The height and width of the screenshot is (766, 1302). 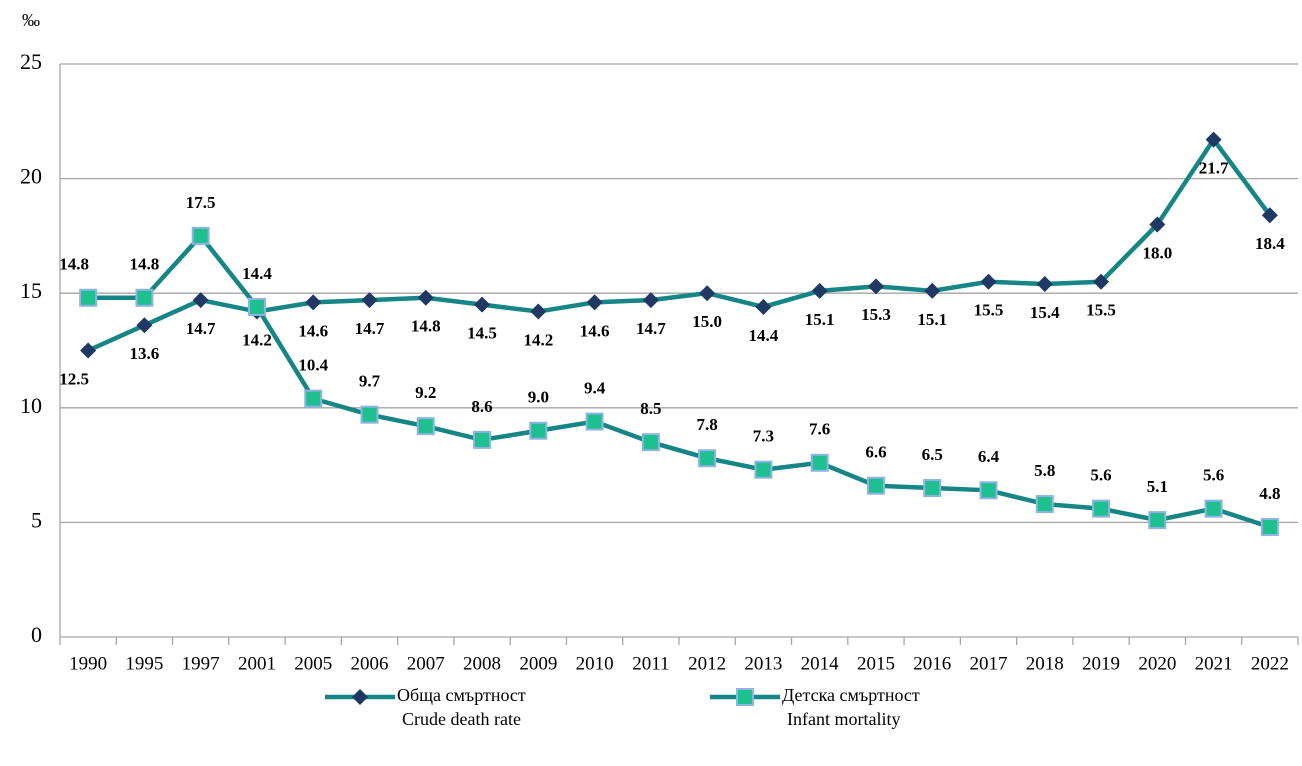 What do you see at coordinates (201, 663) in the screenshot?
I see `x-tick-label: 1997` at bounding box center [201, 663].